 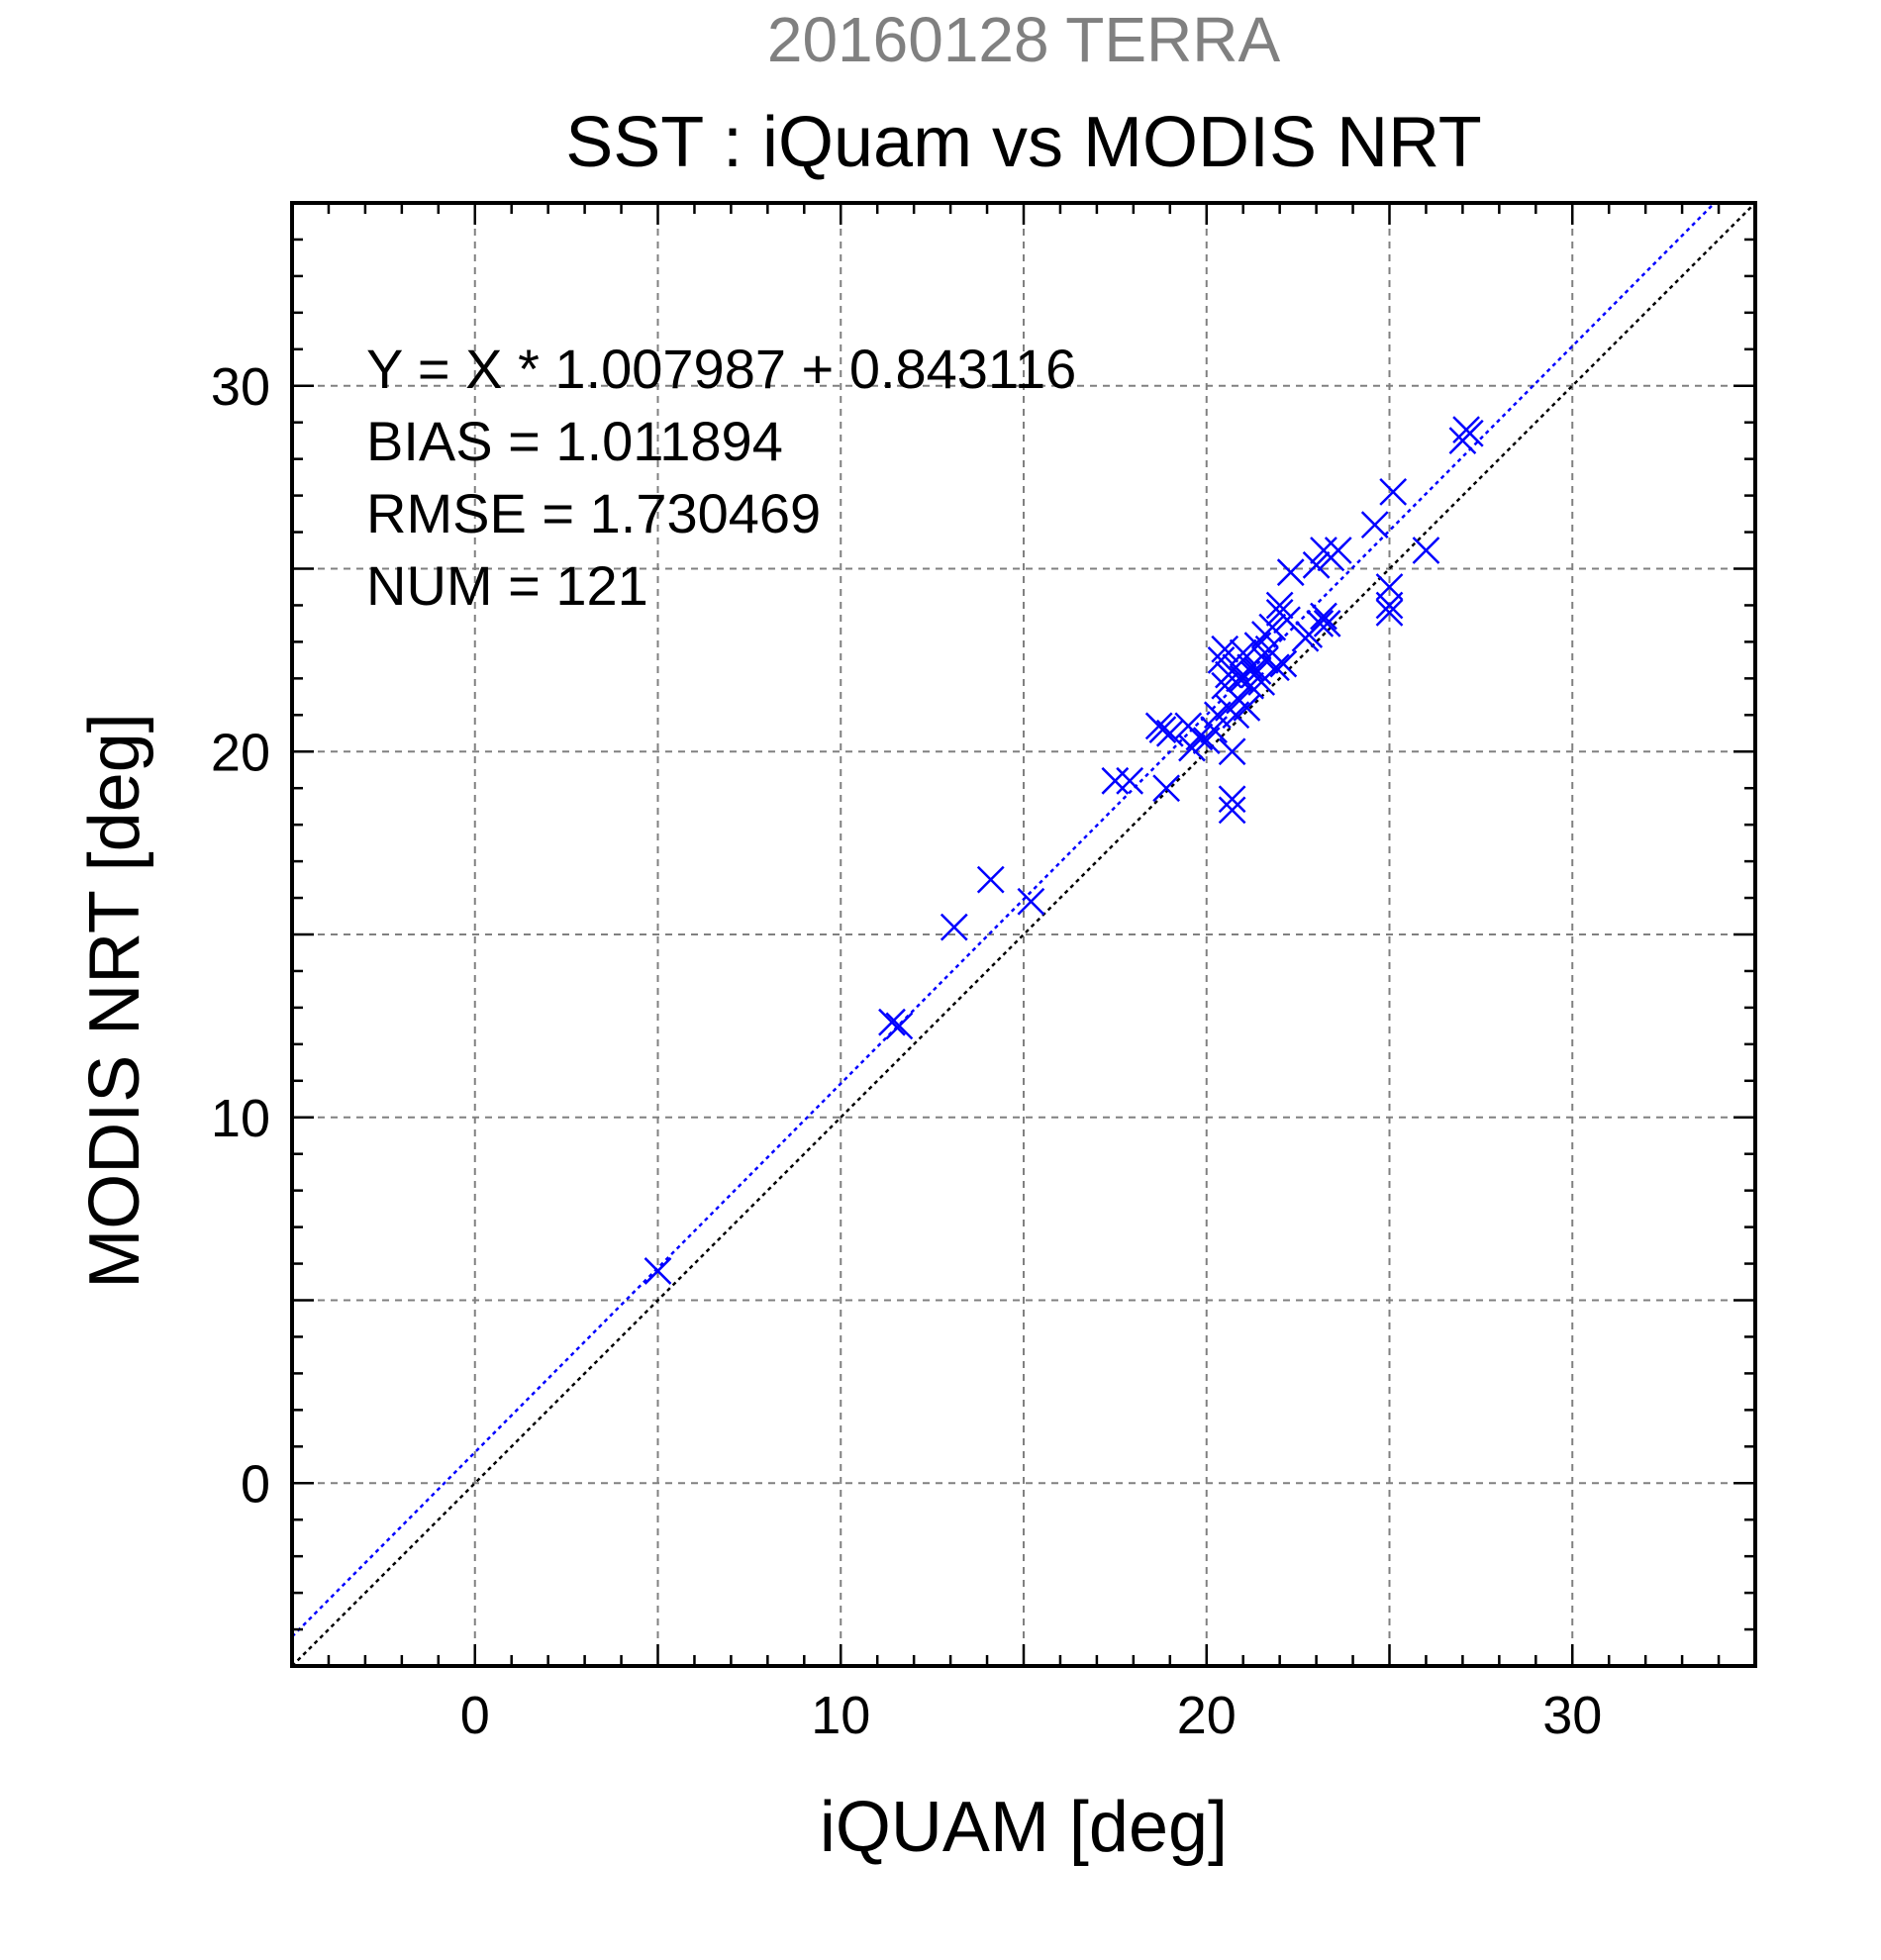 I want to click on x-tick-label: 10, so click(x=841, y=1715).